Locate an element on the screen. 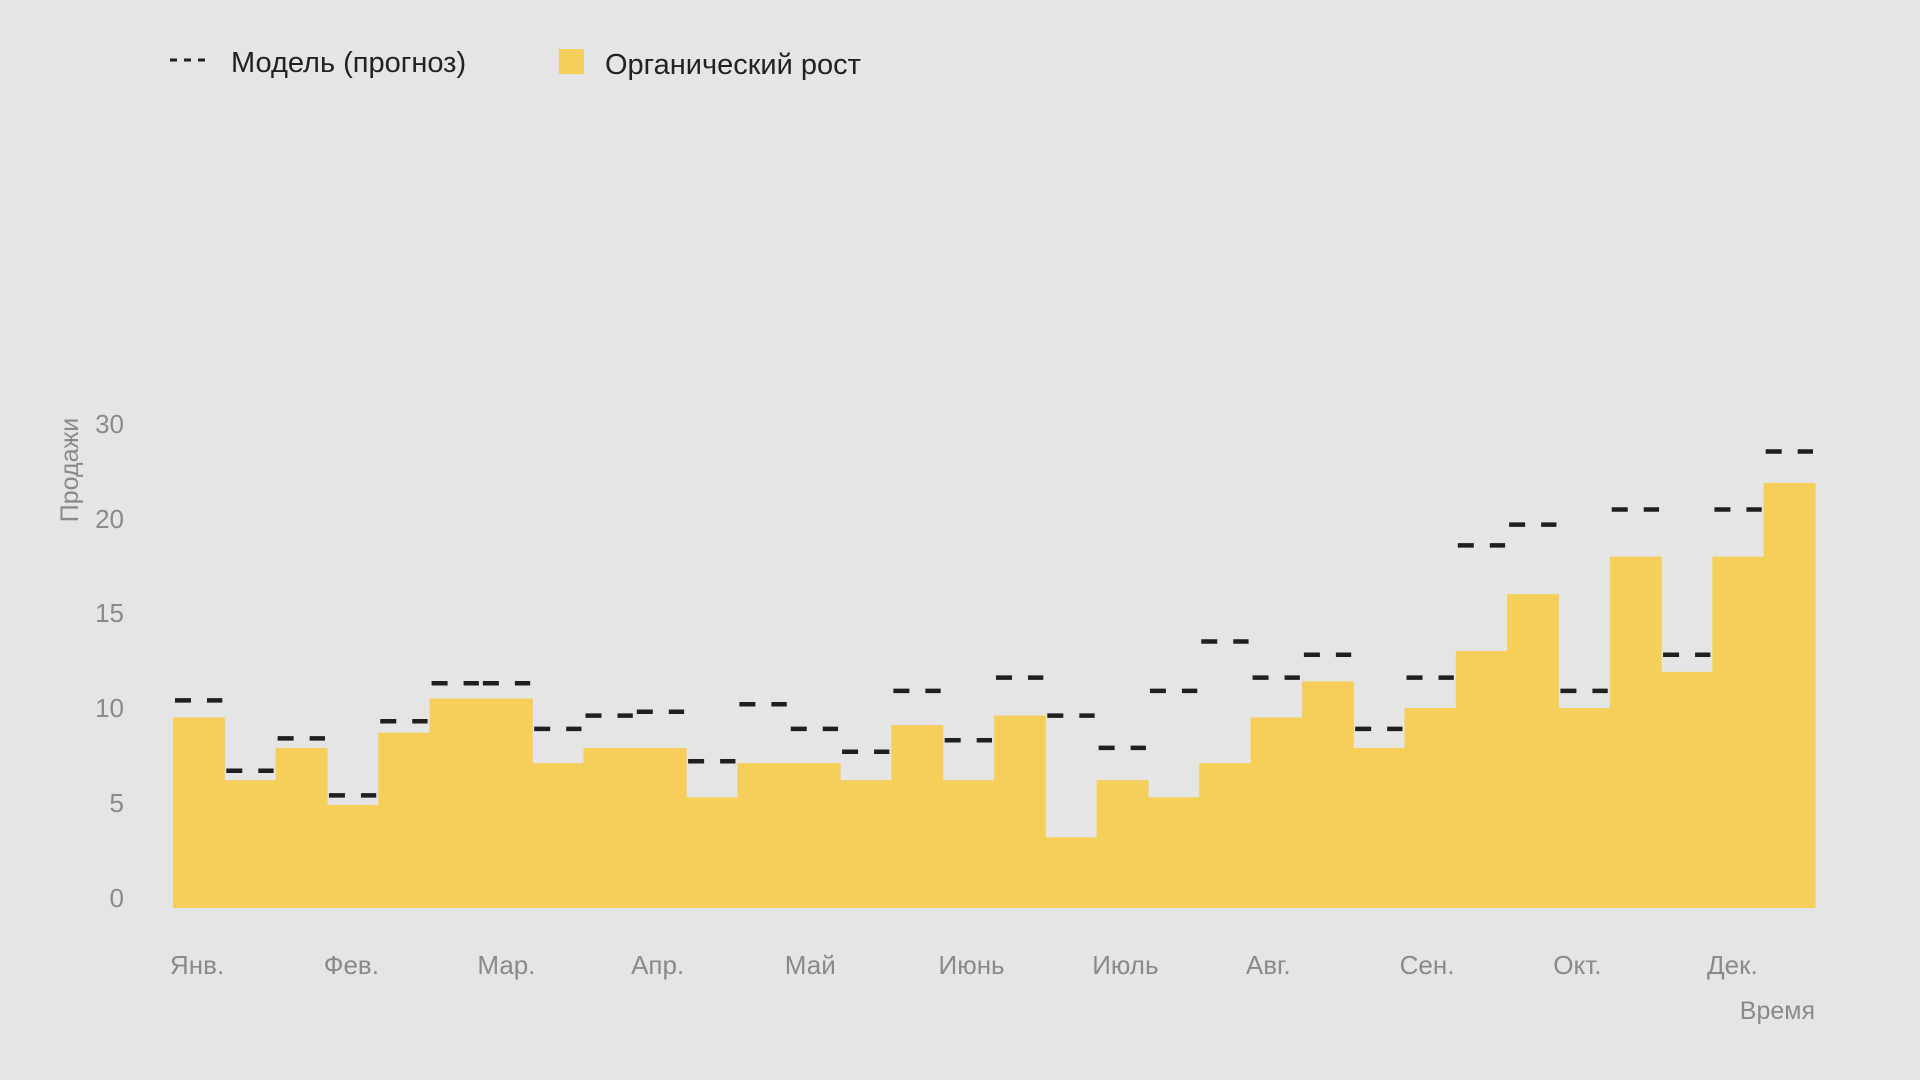  x-tick-label: Окт. is located at coordinates (1577, 965).